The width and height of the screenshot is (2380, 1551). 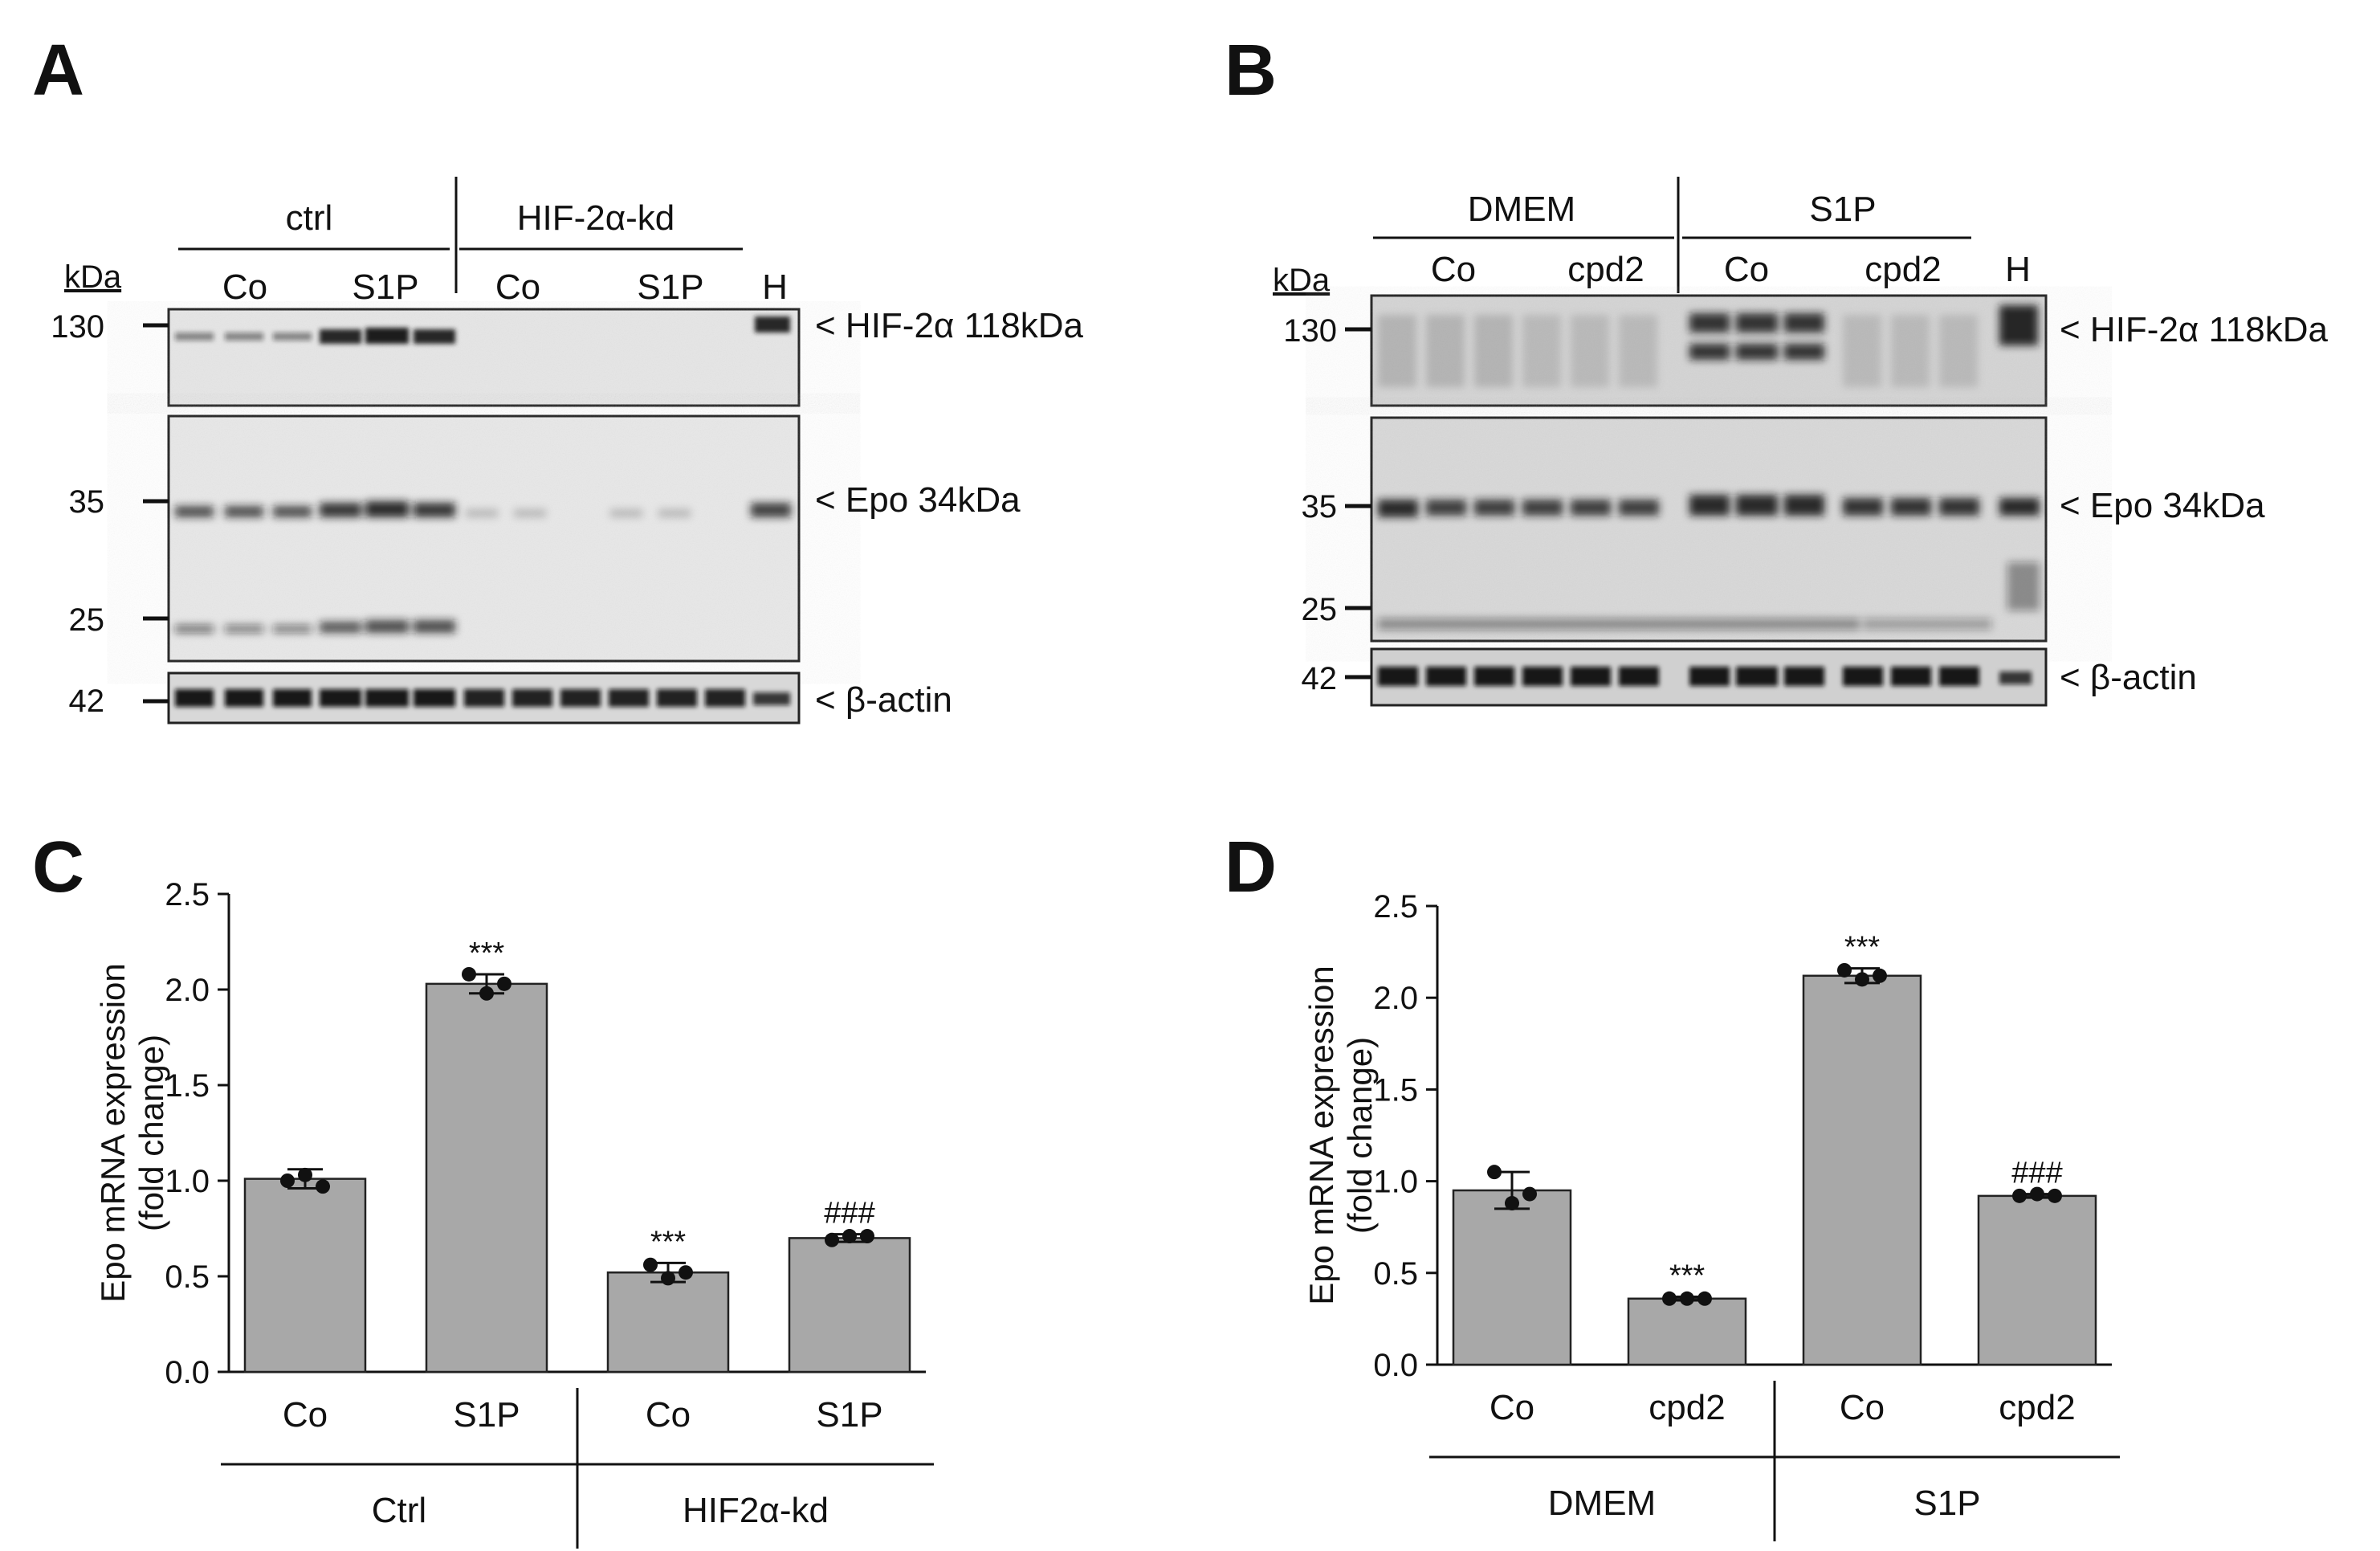 I want to click on chart-d-y-axis-label: Epo mRNA expression, so click(x=1321, y=1135).